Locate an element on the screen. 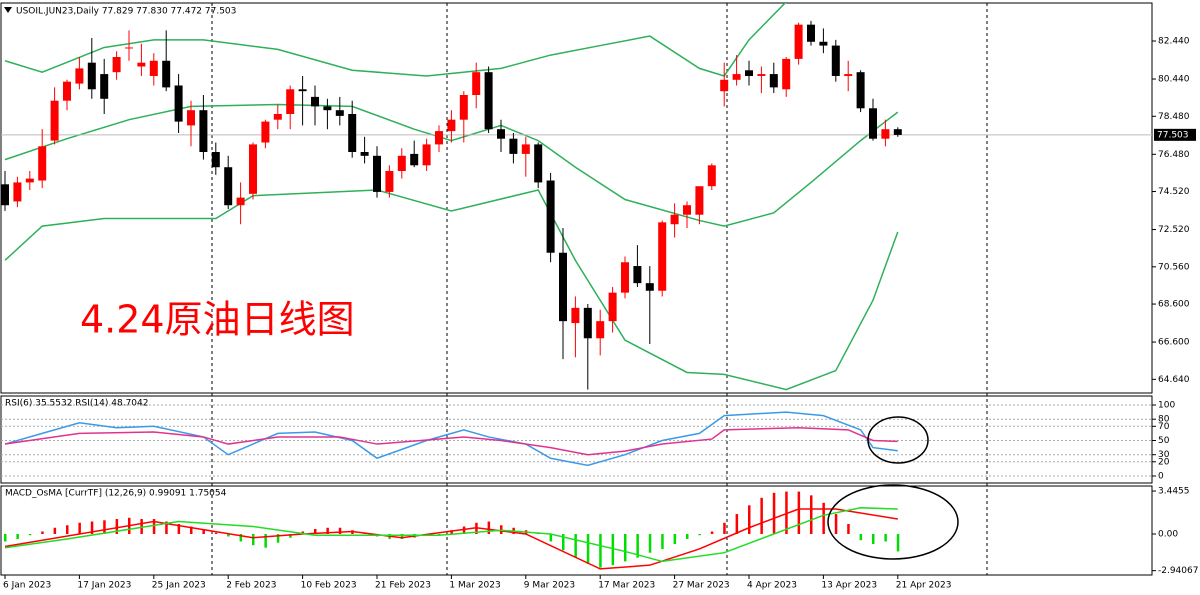 Image resolution: width=1200 pixels, height=595 pixels. x-tick-label: 21 Apr 2023 is located at coordinates (924, 586).